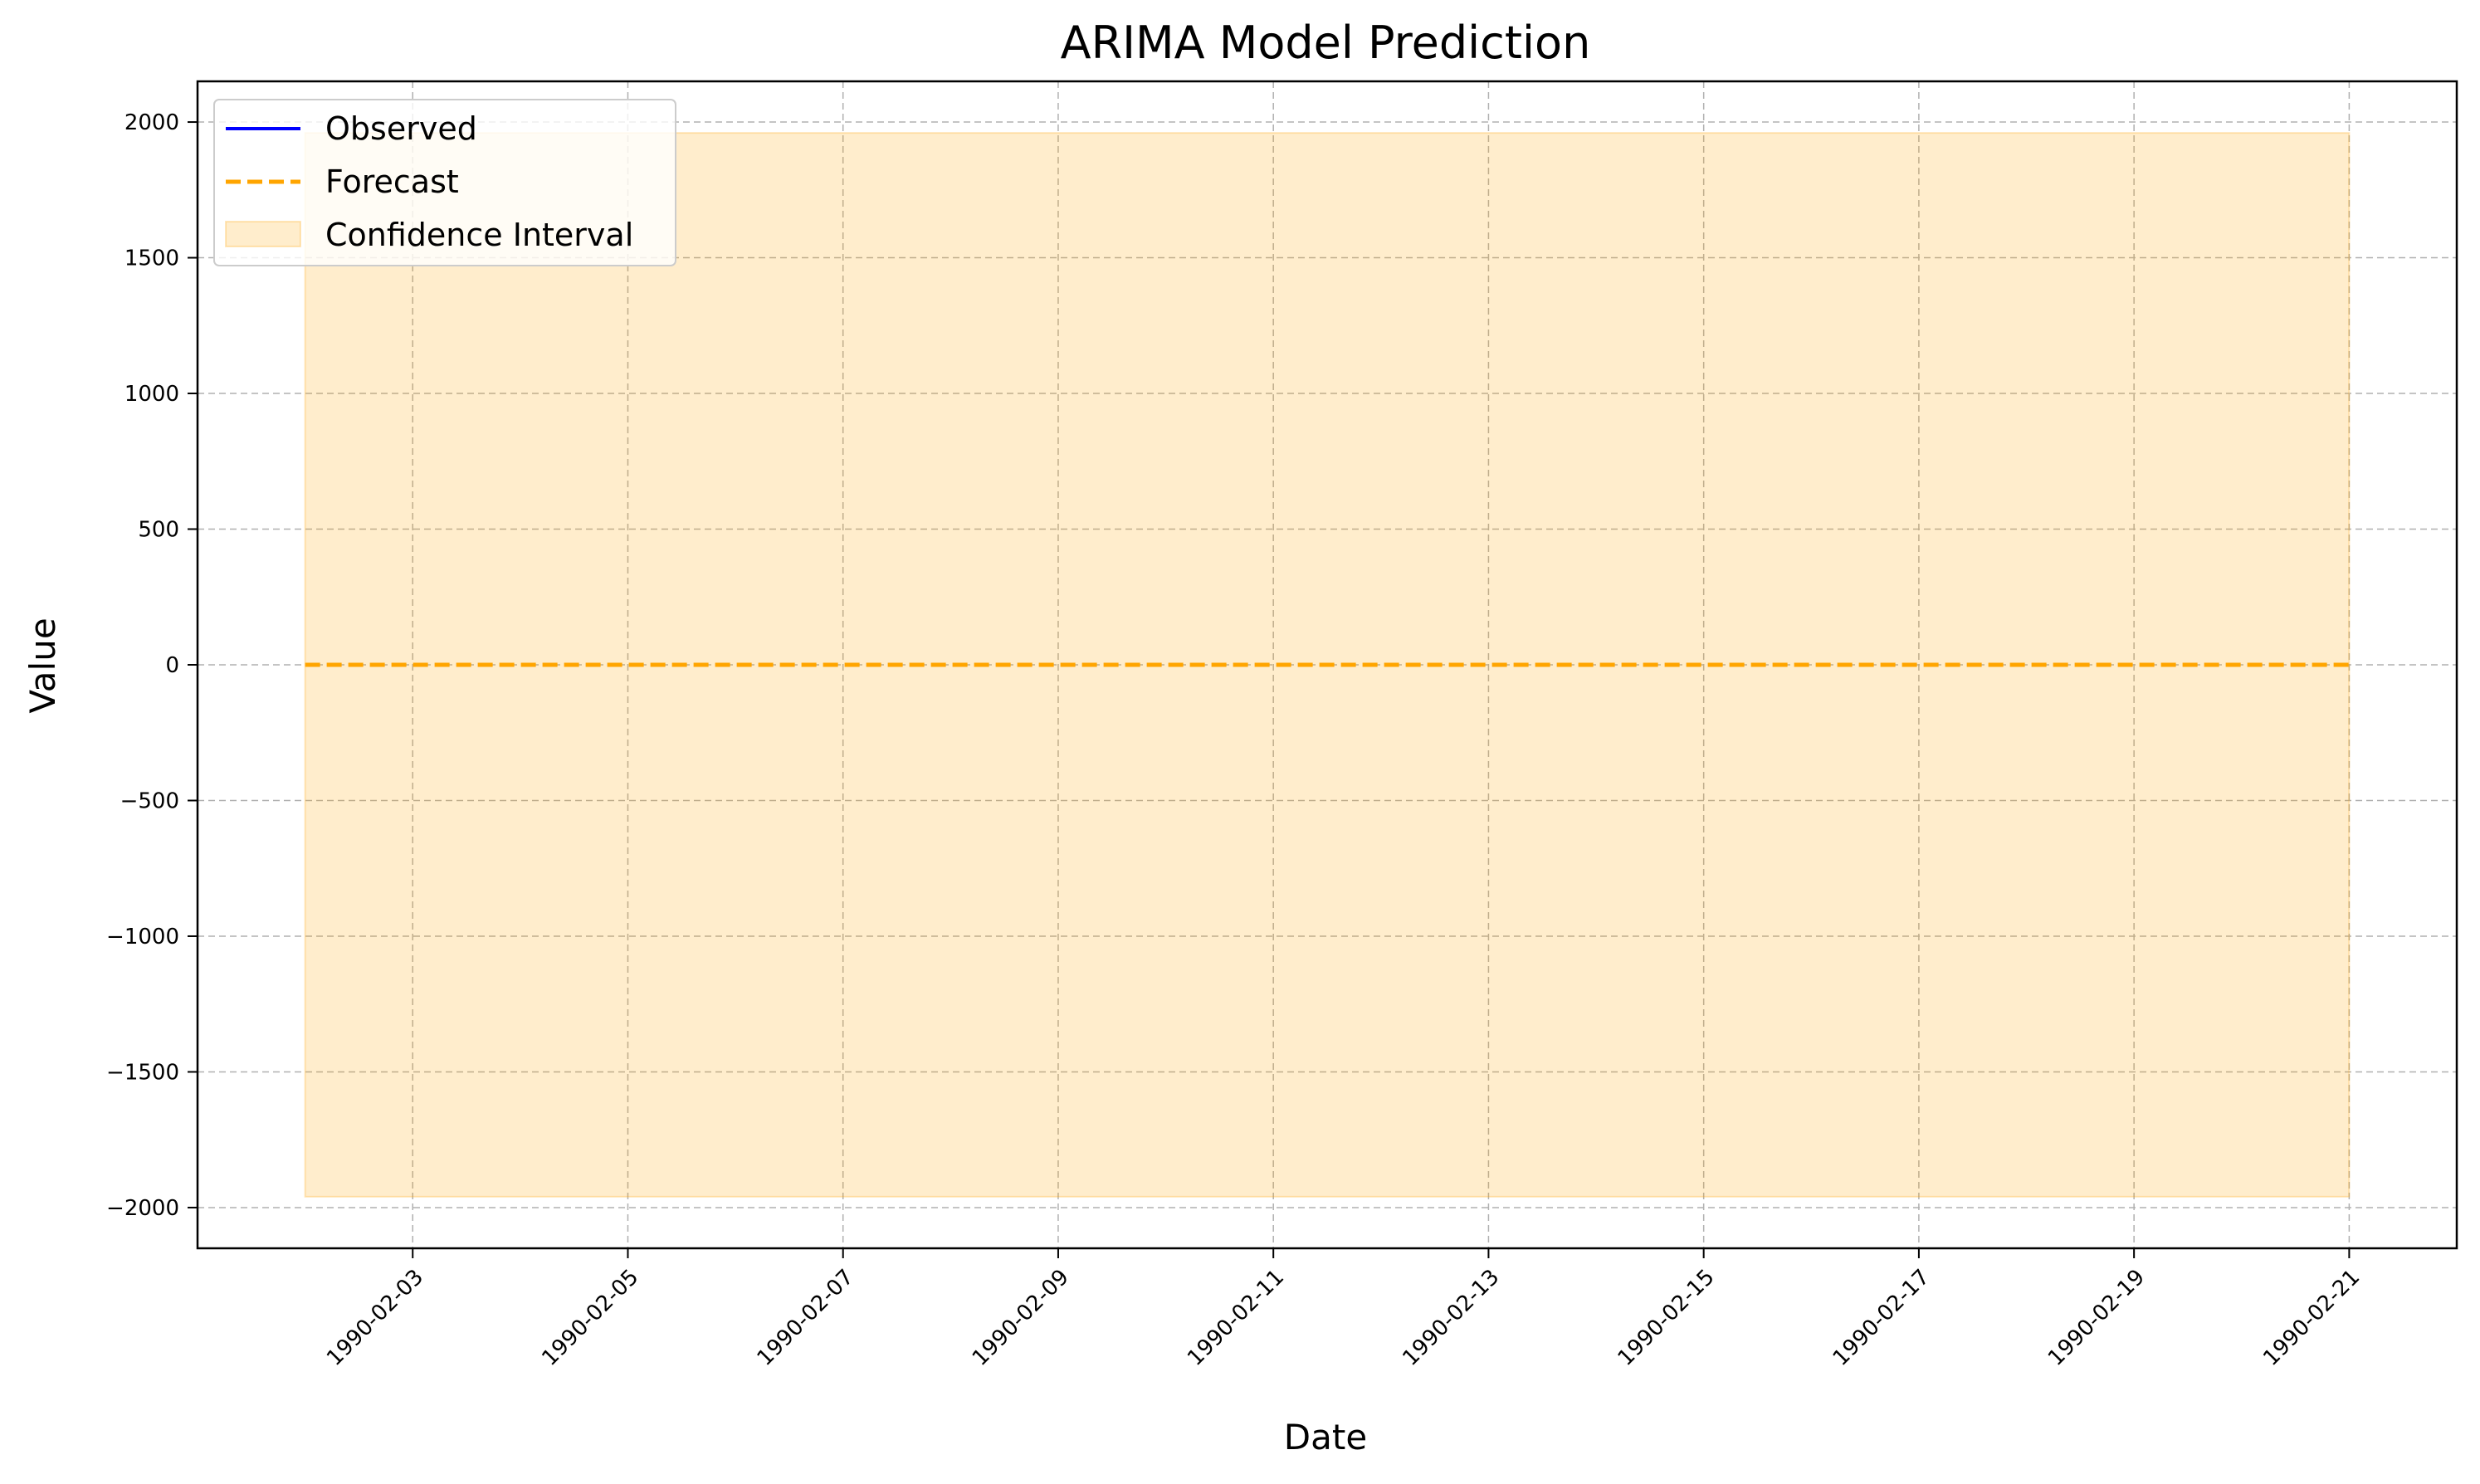 This screenshot has height=1484, width=2480. I want to click on legend-box, so click(444, 182).